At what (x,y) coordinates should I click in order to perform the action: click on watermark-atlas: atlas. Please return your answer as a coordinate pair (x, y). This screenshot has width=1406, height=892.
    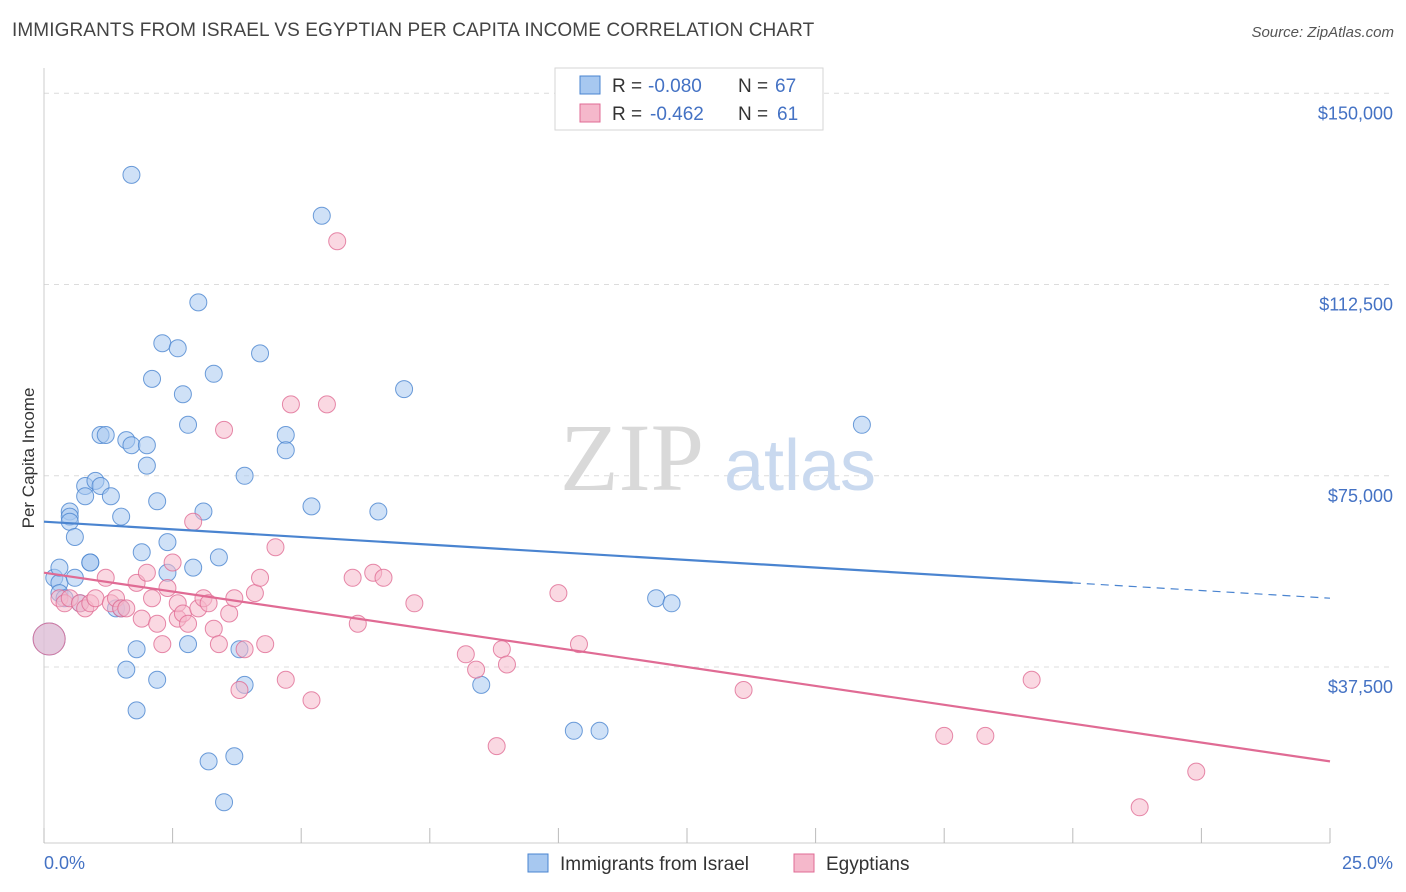
    Looking at the image, I should click on (800, 466).